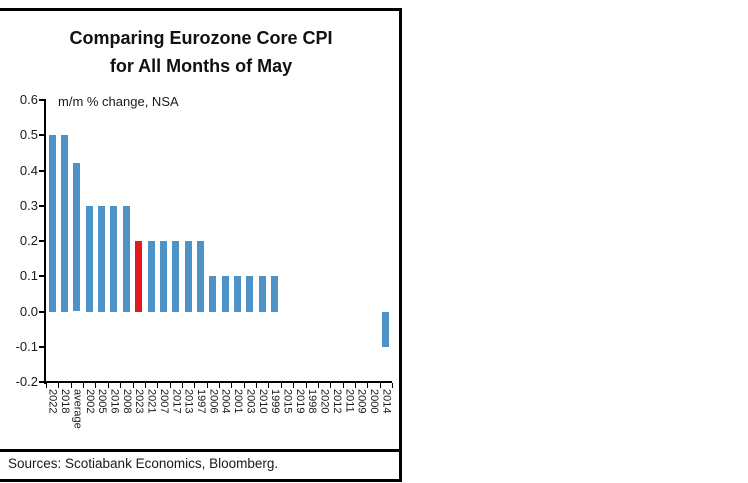 This screenshot has height=483, width=748. Describe the element at coordinates (77, 409) in the screenshot. I see `x-axis-category-label: average` at that location.